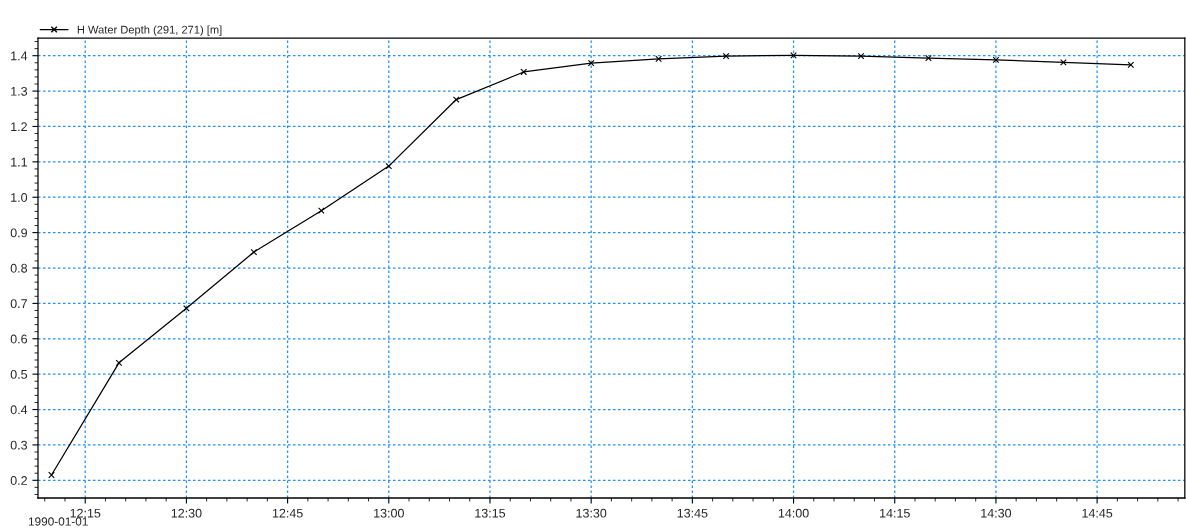 Image resolution: width=1186 pixels, height=529 pixels. I want to click on y-tick-label: 0.8, so click(19, 268).